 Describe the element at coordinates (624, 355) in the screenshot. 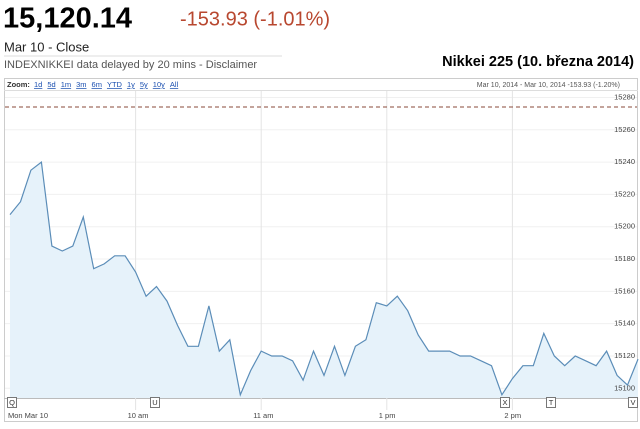

I see `y-tick-label: 15120` at that location.